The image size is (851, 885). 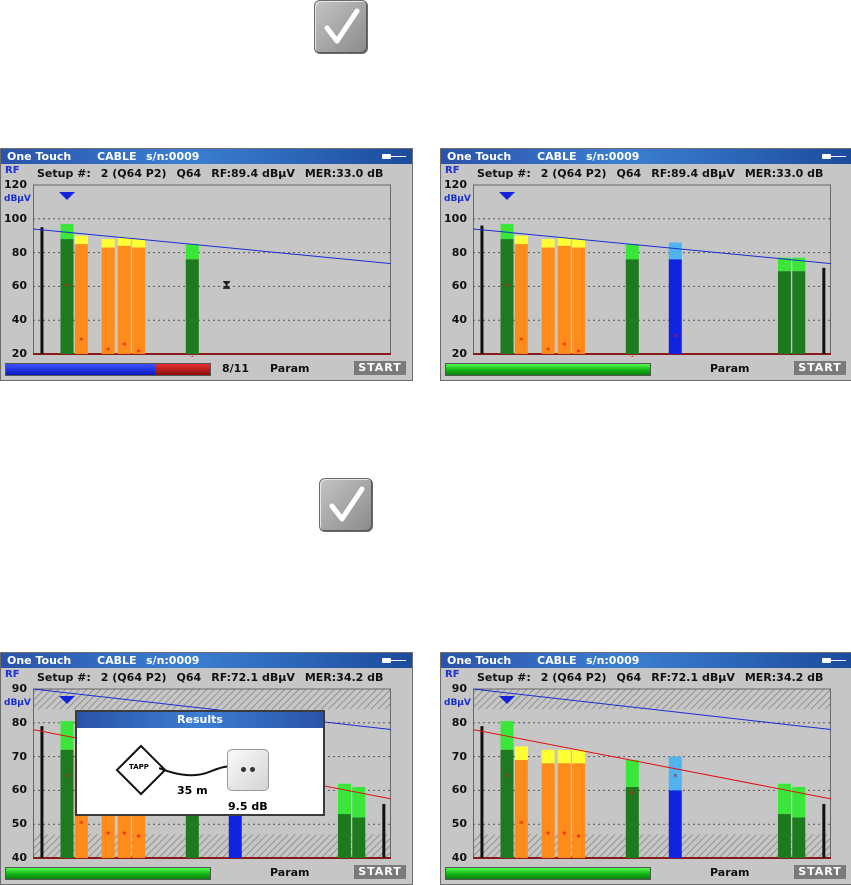 What do you see at coordinates (19, 353) in the screenshot?
I see `y-tick-label: 20` at bounding box center [19, 353].